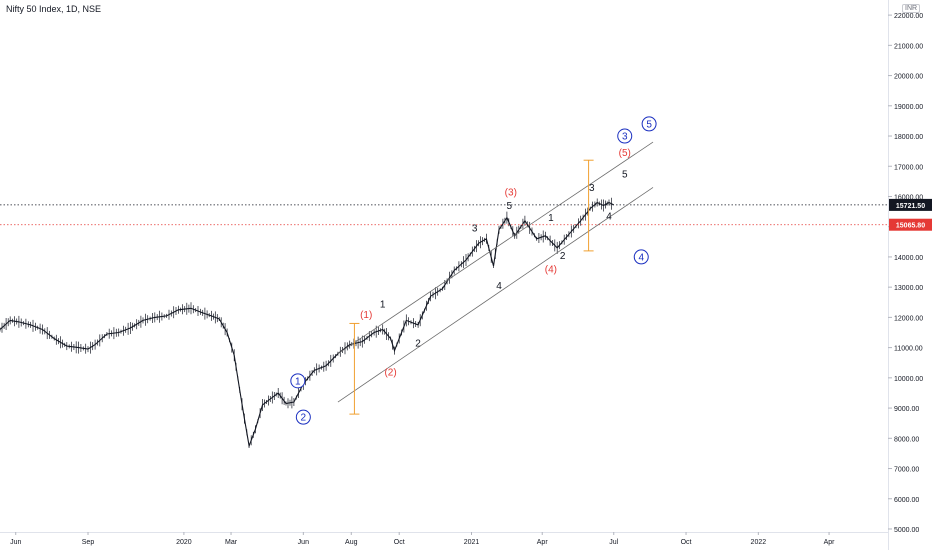 This screenshot has width=932, height=550. What do you see at coordinates (908, 107) in the screenshot?
I see `y-tick-label: 19000.00` at bounding box center [908, 107].